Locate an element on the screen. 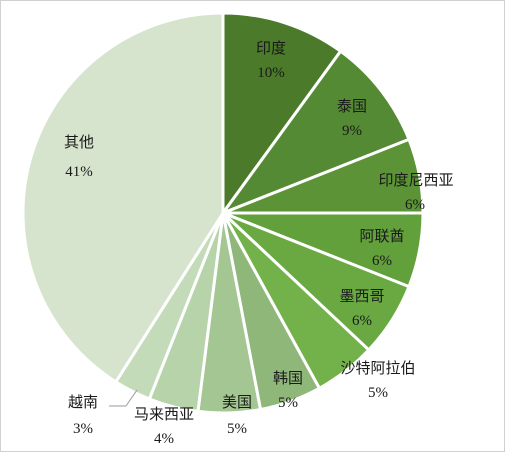  slice-label-8: 美国 is located at coordinates (237, 402).